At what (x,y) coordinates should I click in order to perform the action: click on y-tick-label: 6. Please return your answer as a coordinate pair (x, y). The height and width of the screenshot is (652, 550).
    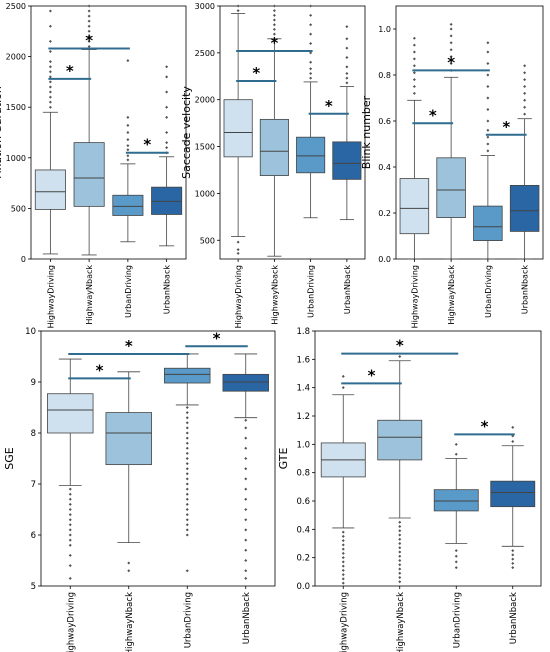
    Looking at the image, I should click on (33, 536).